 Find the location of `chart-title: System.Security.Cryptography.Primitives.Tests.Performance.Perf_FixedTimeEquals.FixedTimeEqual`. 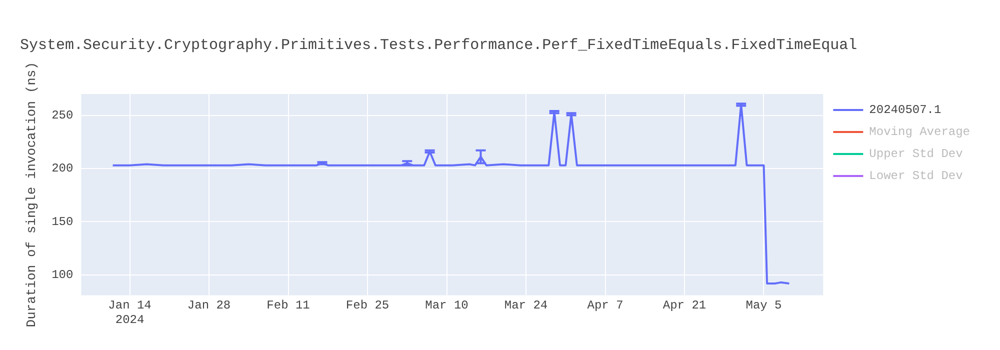

chart-title: System.Security.Cryptography.Primitives.Tests.Performance.Perf_FixedTimeEquals.FixedTimeEqual is located at coordinates (439, 45).